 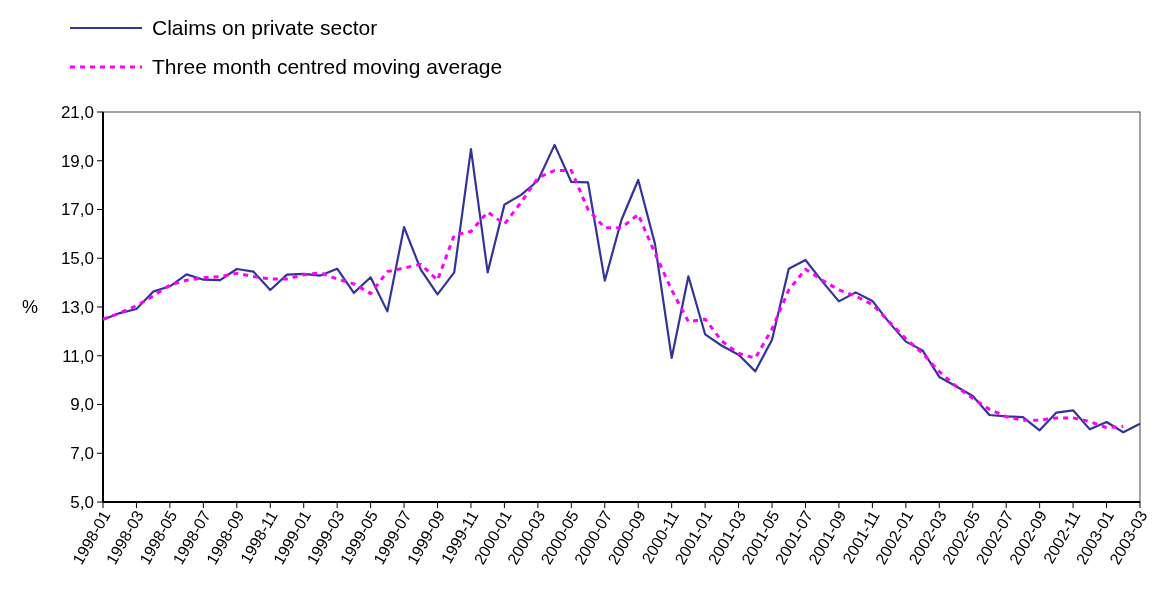 What do you see at coordinates (82, 502) in the screenshot?
I see `y-tick-label: 5,0` at bounding box center [82, 502].